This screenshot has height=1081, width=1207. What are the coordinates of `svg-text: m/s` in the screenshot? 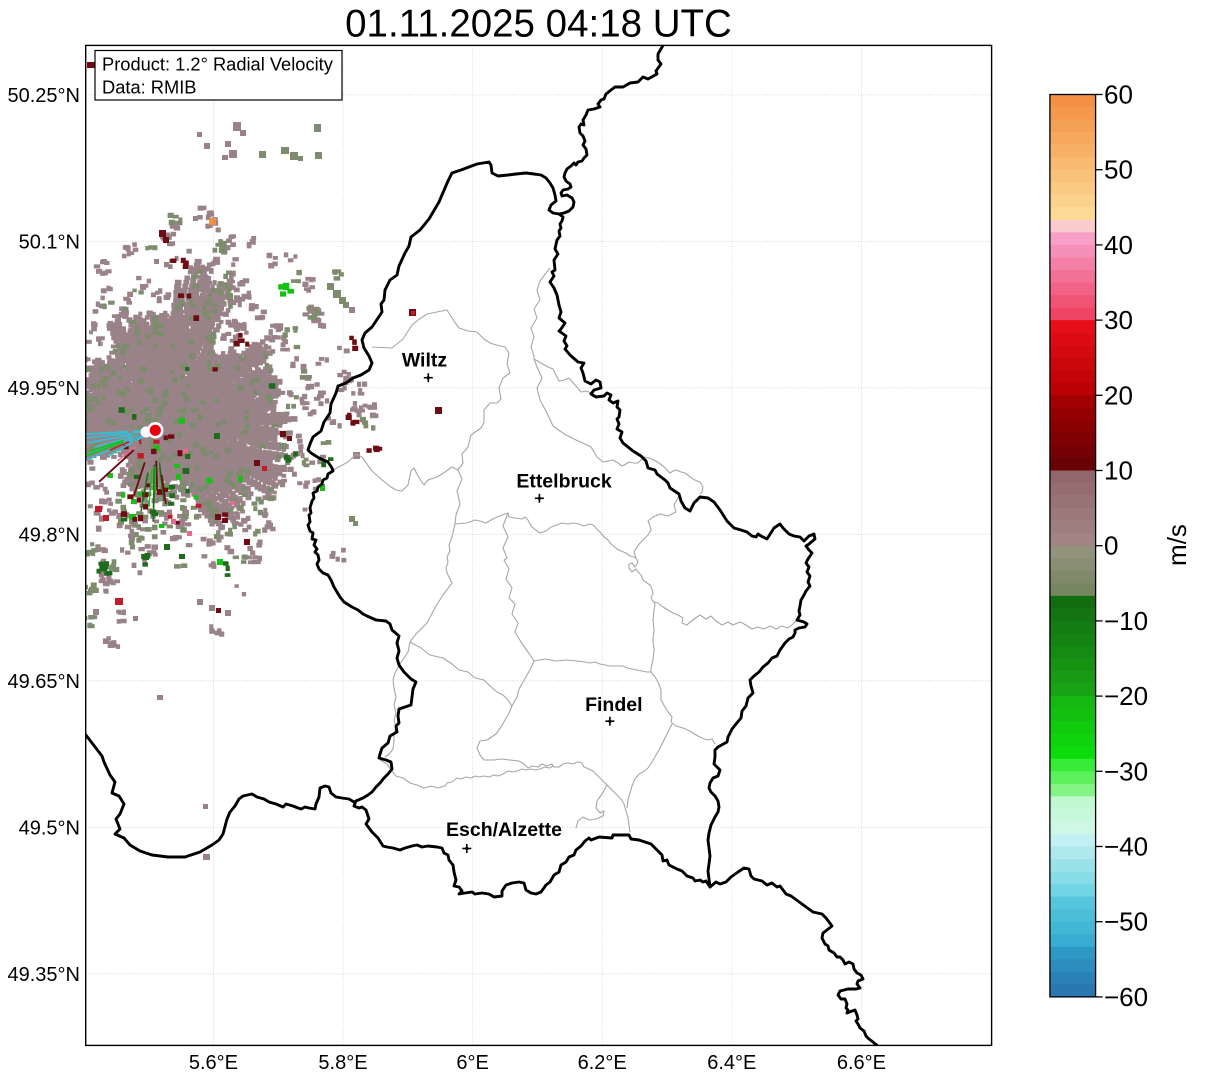 It's located at (1177, 545).